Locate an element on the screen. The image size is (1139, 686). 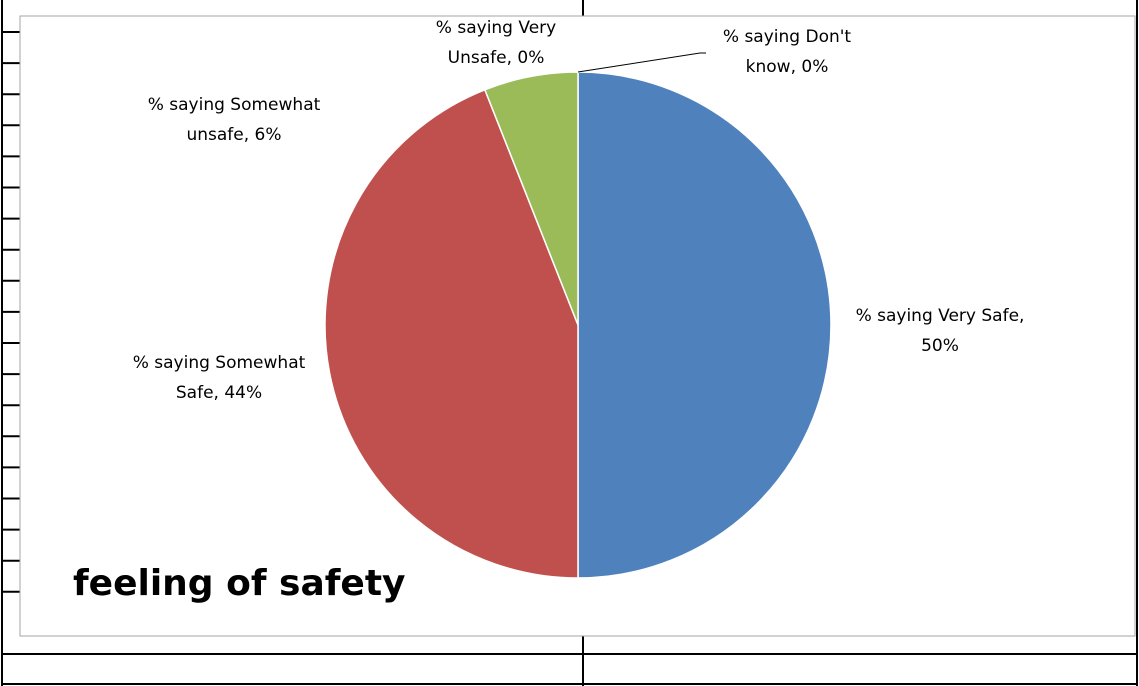
slice-label: % saying Very Safe, 50% is located at coordinates (940, 331).